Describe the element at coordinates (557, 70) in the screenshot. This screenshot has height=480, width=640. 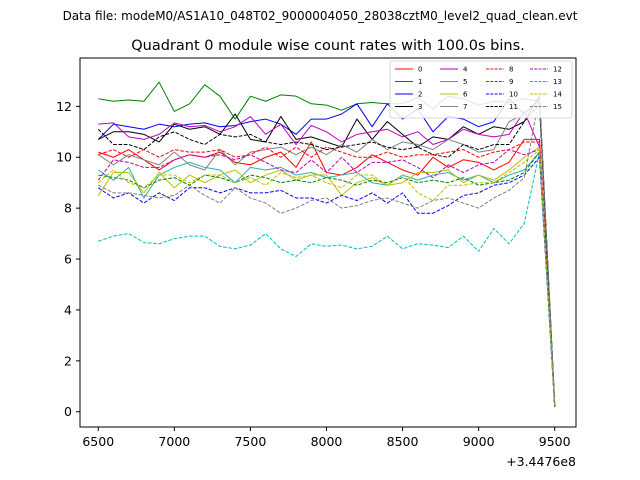
I see `legend-label: 12` at that location.